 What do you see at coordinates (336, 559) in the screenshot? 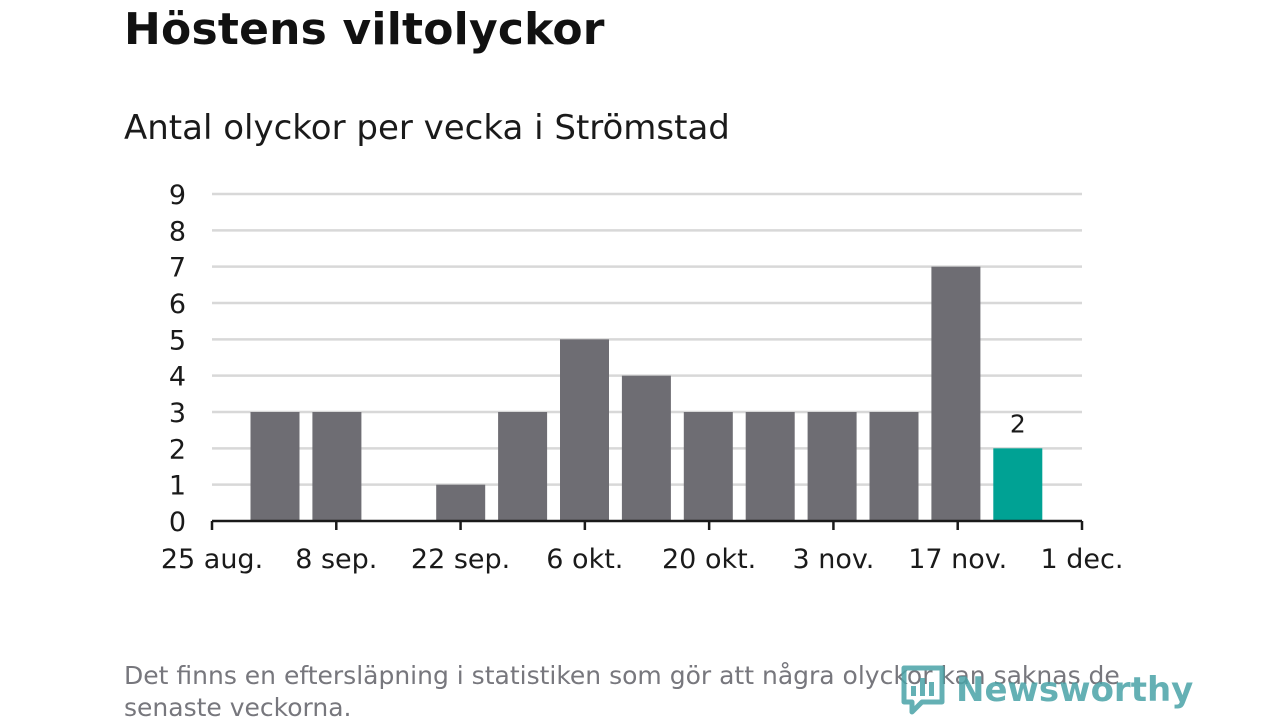
I see `x-tick-label: 8 sep.` at bounding box center [336, 559].